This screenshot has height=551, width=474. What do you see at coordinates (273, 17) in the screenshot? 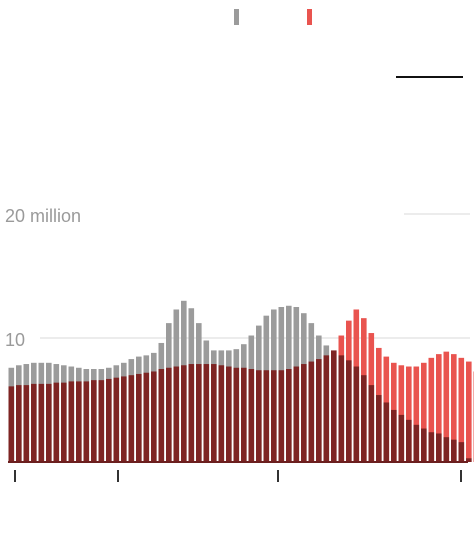
I see `legend` at bounding box center [273, 17].